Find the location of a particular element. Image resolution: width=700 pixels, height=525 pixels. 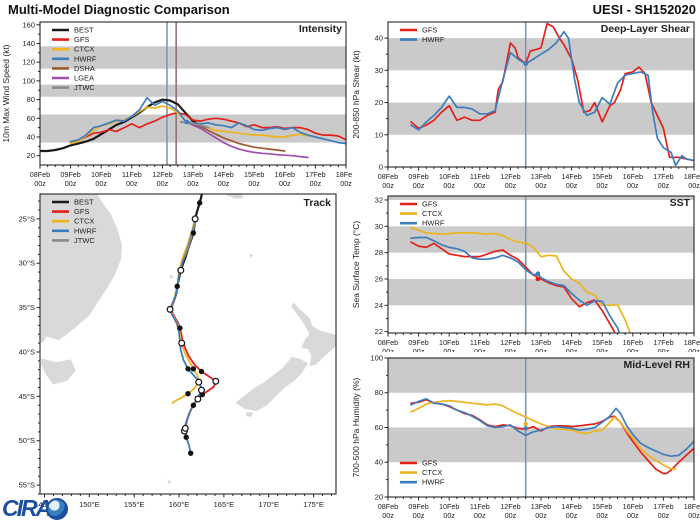

track-jtwc is located at coordinates (190, 238).